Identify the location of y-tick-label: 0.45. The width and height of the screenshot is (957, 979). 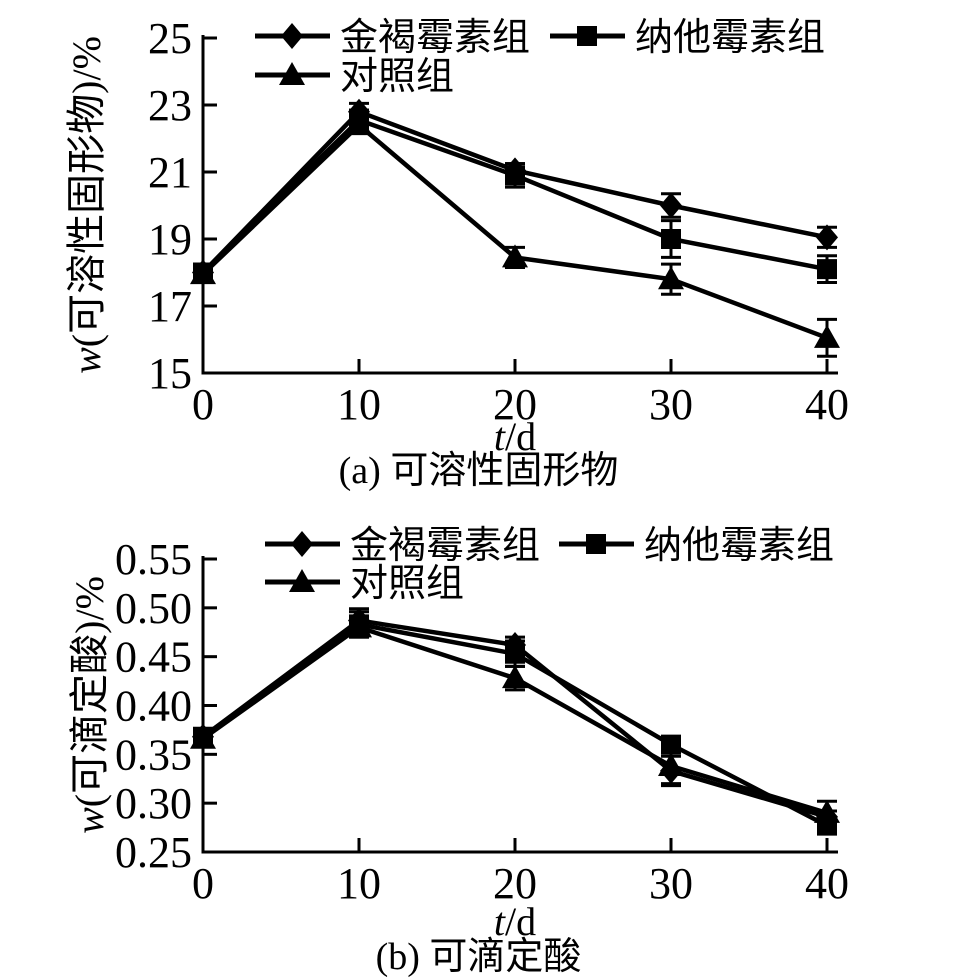
(153, 657).